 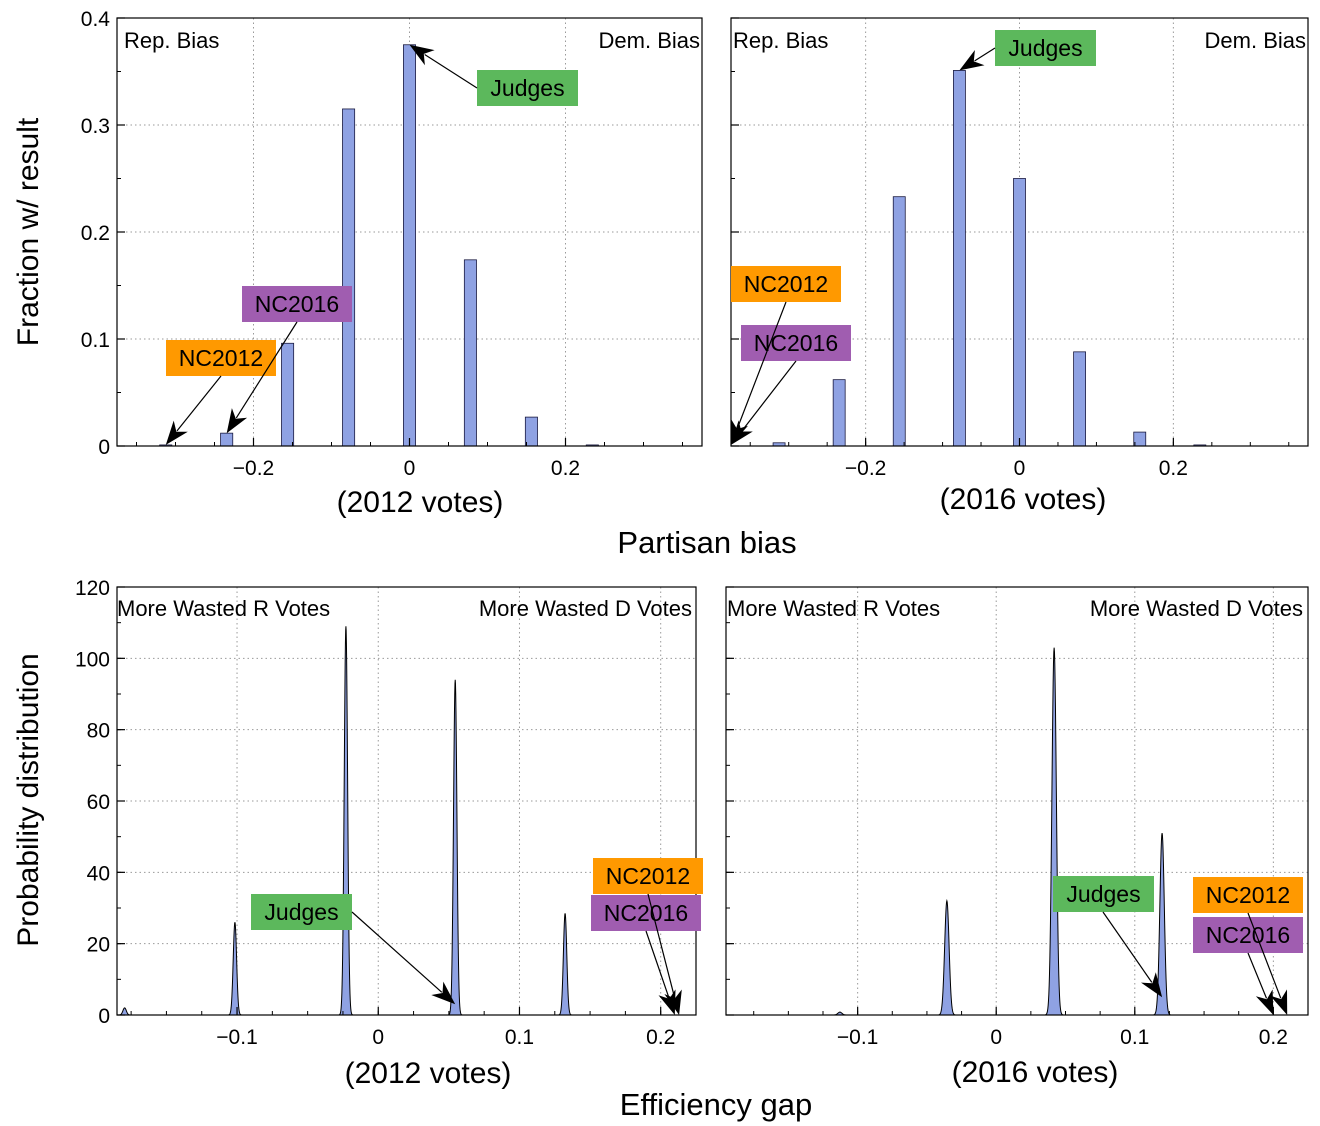 What do you see at coordinates (1152, 985) in the screenshot?
I see `eg2016-judges-arrow-head` at bounding box center [1152, 985].